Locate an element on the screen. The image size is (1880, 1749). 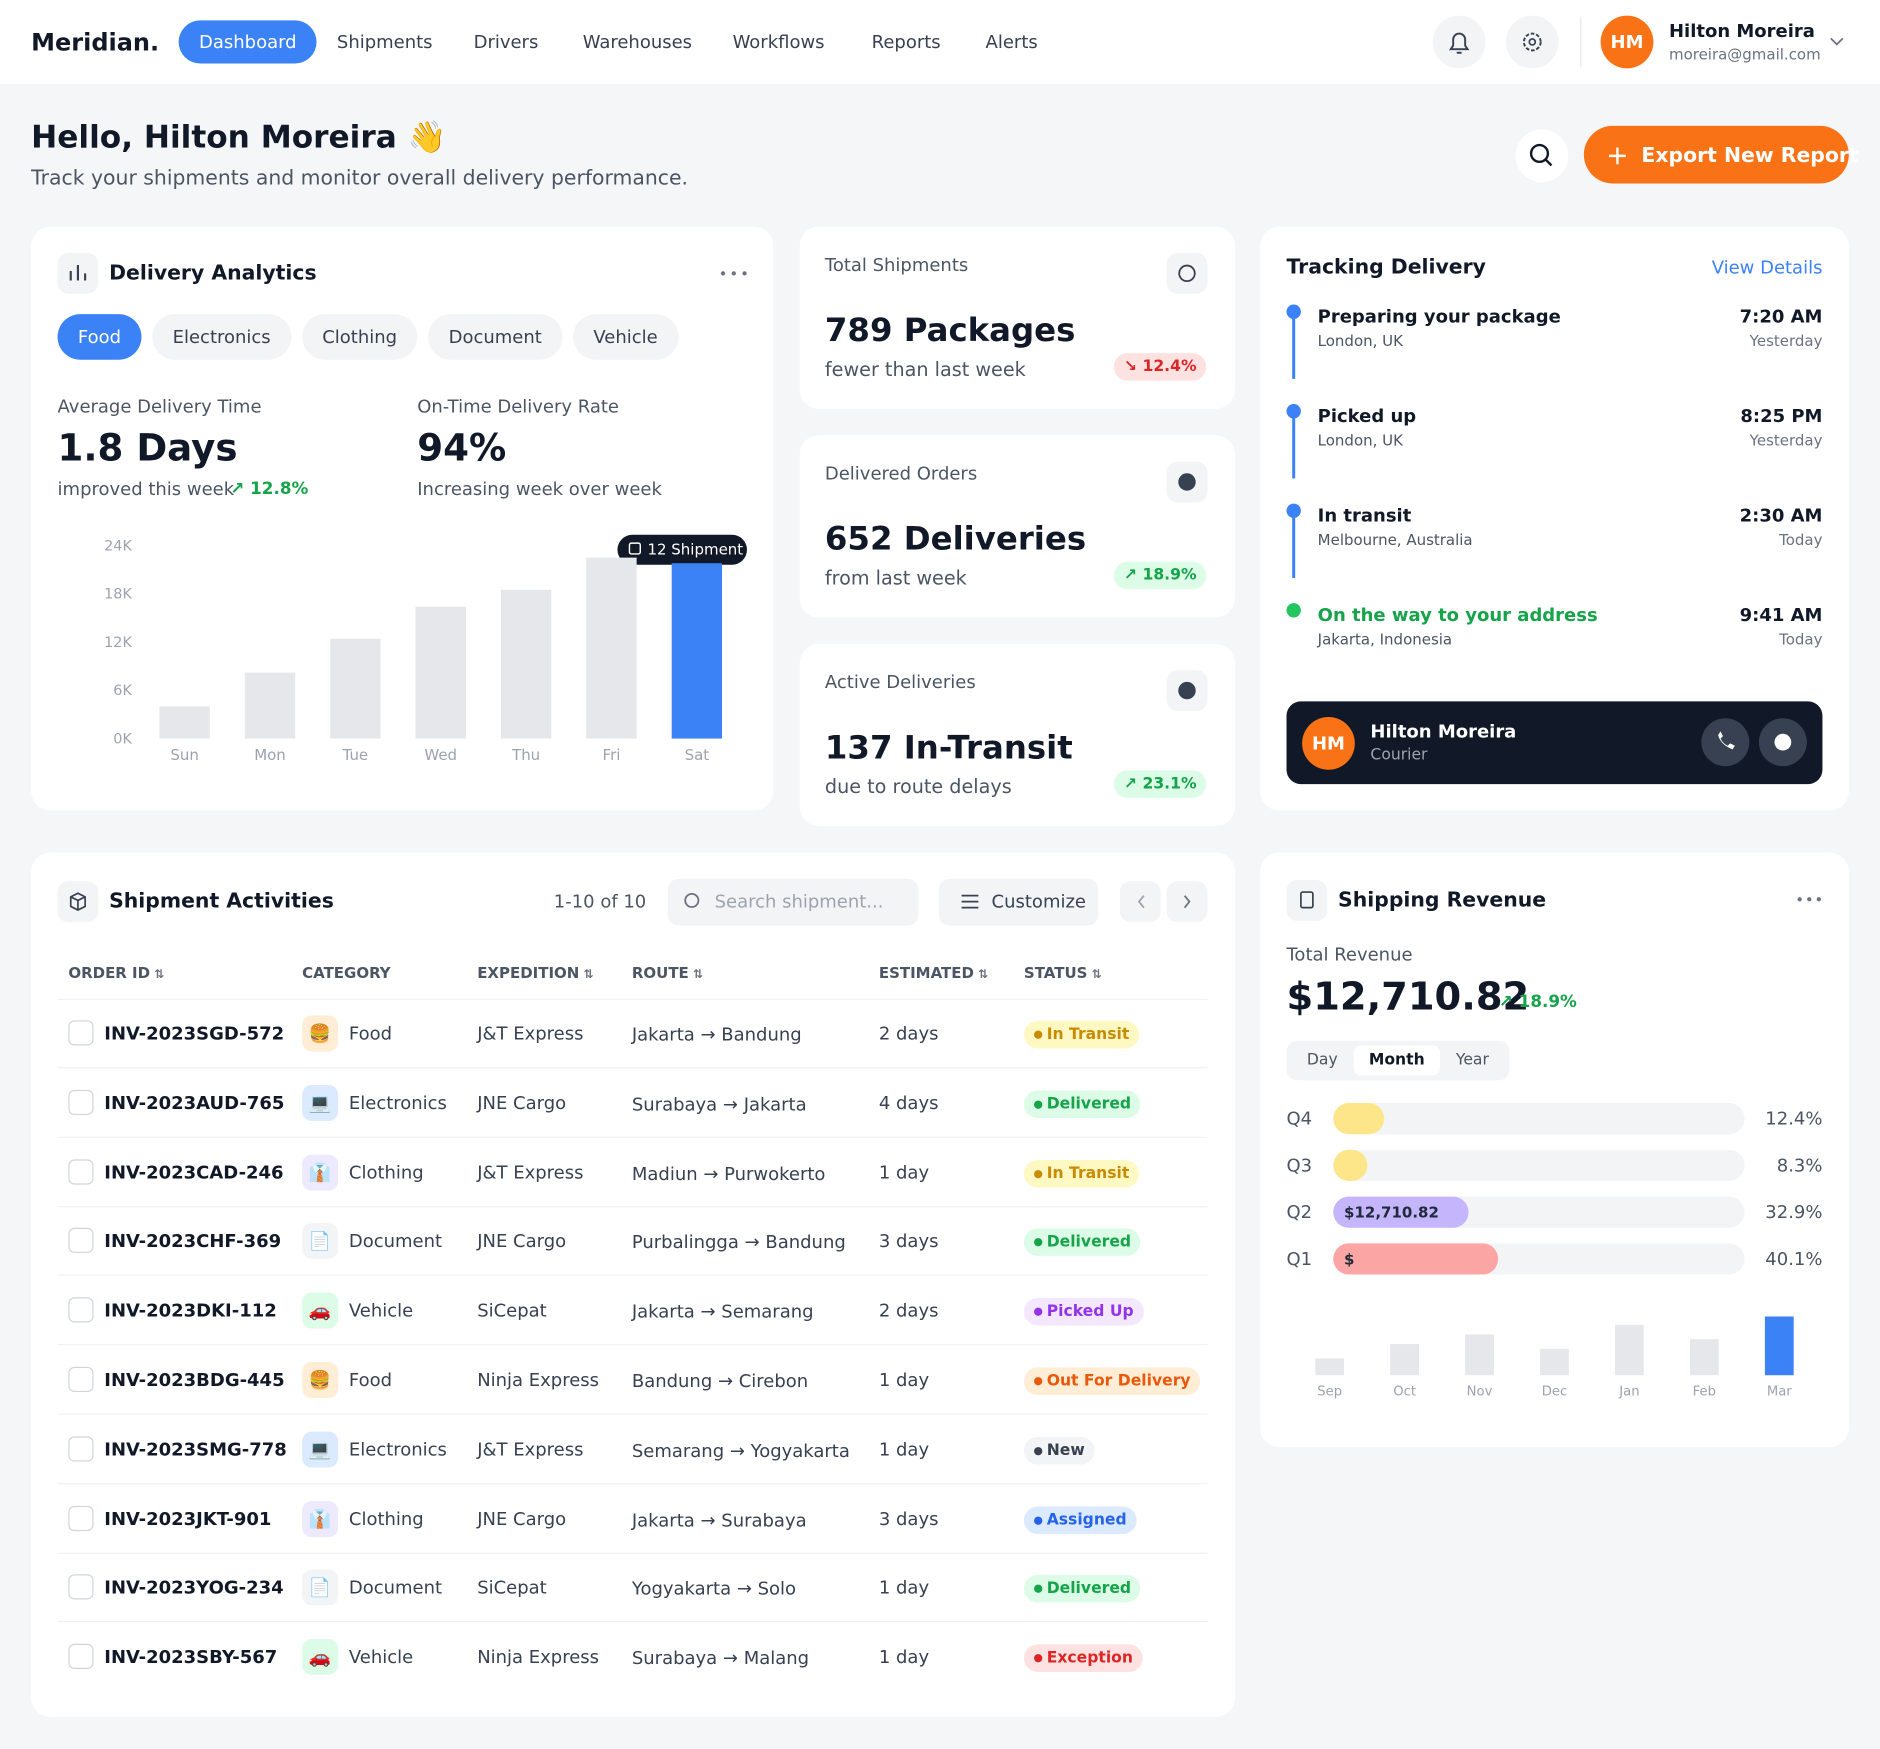
nav-item: Alerts is located at coordinates (1011, 42).